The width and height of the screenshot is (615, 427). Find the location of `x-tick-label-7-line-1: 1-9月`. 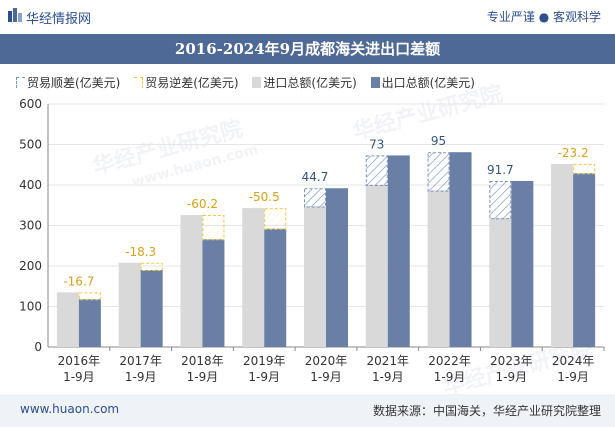

x-tick-label-7-line-1: 1-9月 is located at coordinates (512, 377).